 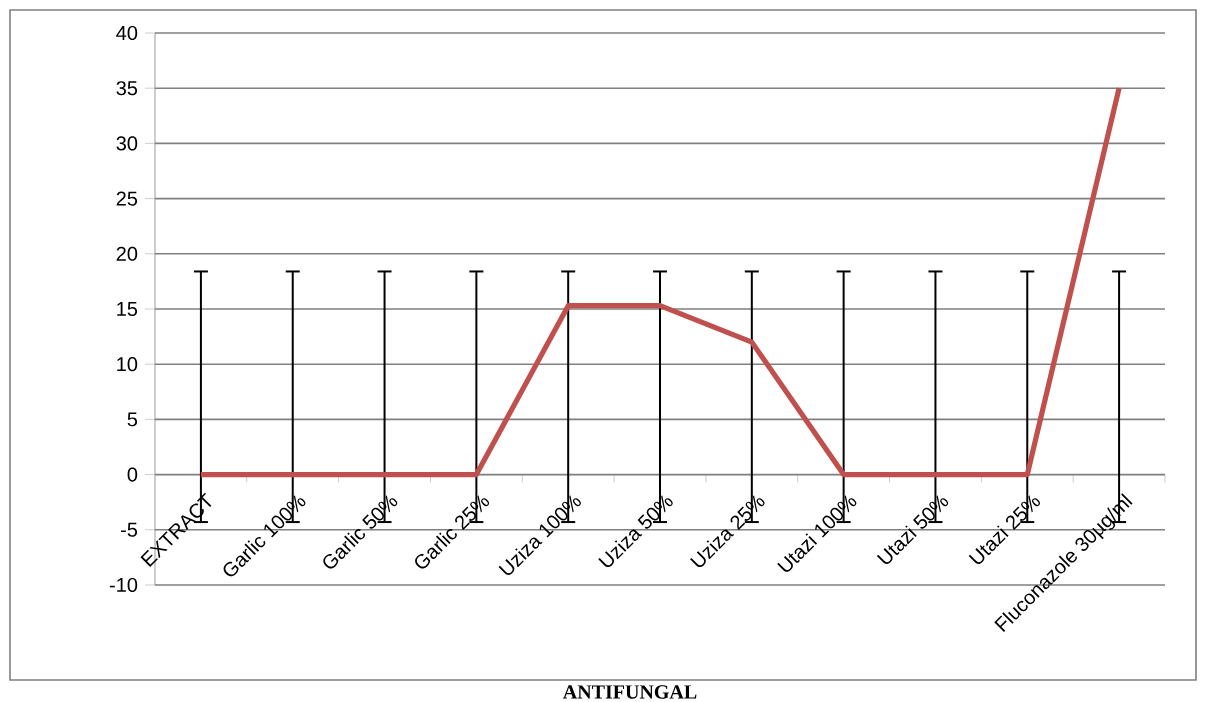 What do you see at coordinates (127, 198) in the screenshot?
I see `y-tick-label: 25` at bounding box center [127, 198].